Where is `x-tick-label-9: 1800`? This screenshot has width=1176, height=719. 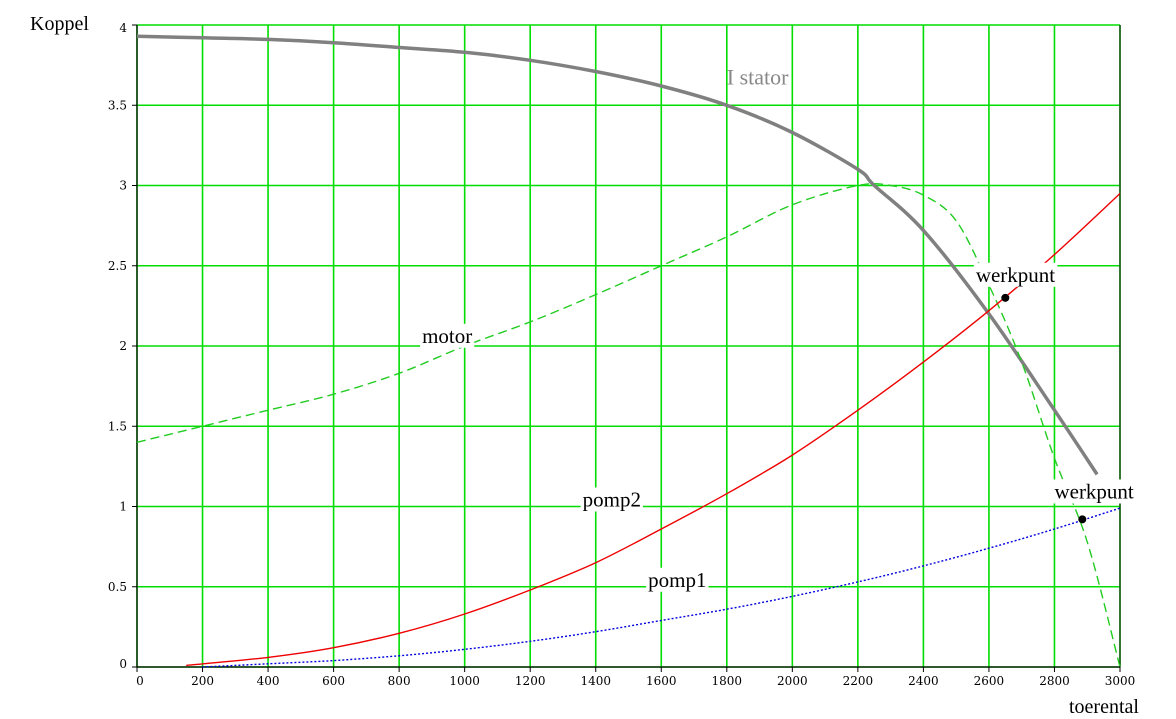
x-tick-label-9: 1800 is located at coordinates (727, 681).